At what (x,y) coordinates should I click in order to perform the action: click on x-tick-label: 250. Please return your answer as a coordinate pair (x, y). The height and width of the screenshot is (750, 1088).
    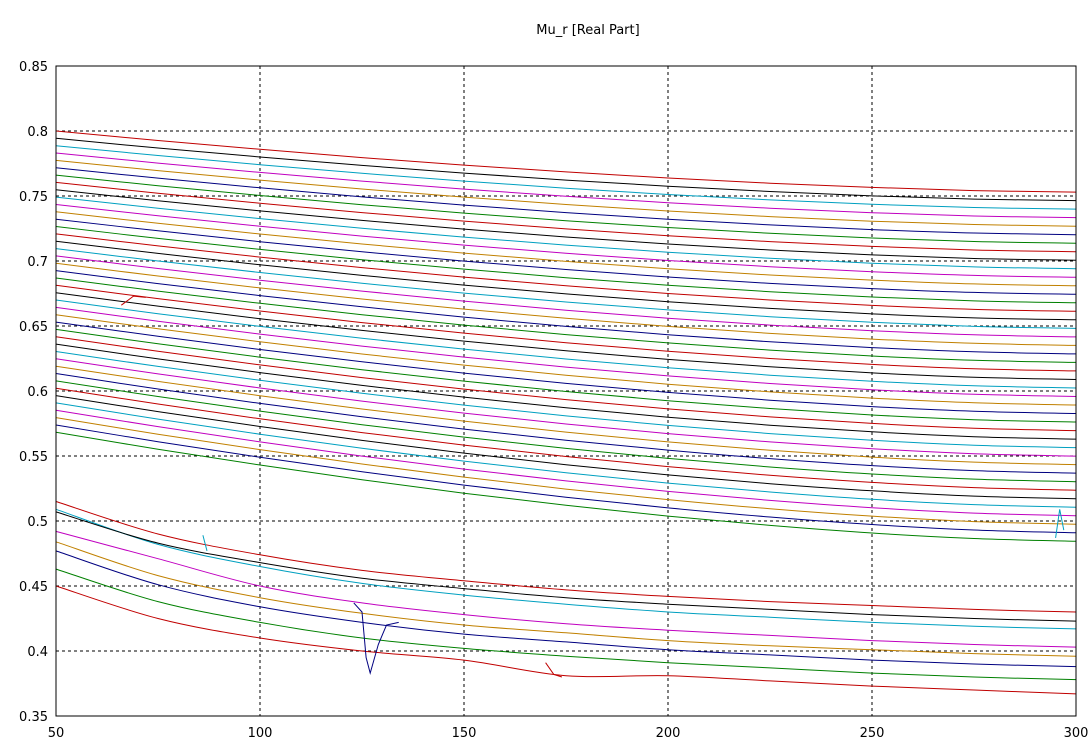
    Looking at the image, I should click on (872, 733).